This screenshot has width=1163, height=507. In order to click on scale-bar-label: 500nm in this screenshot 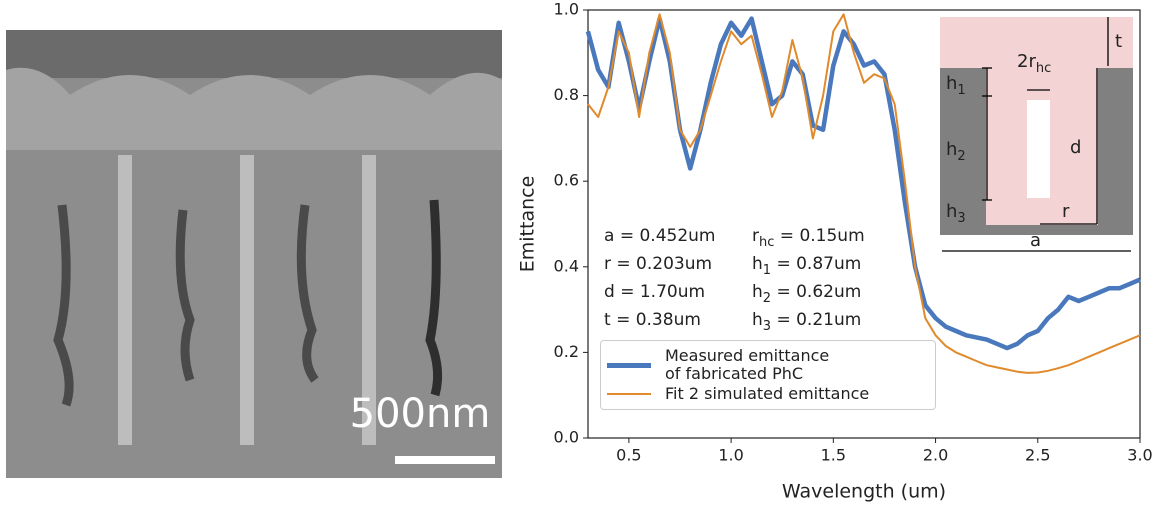, I will do `click(420, 414)`.